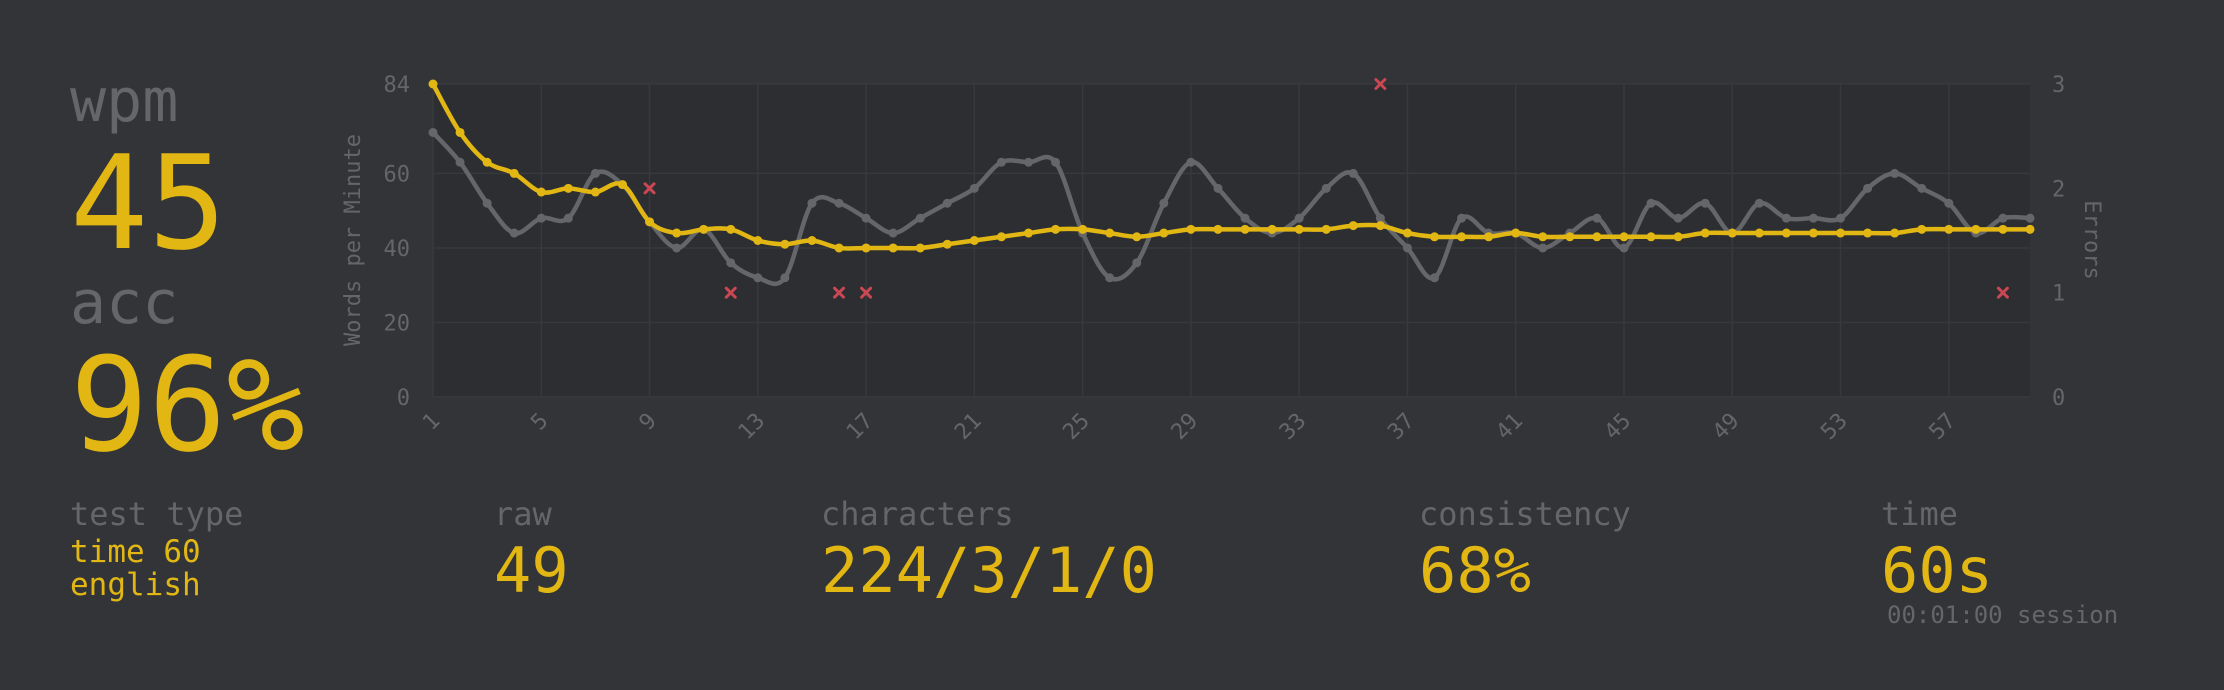 This screenshot has width=2224, height=690. What do you see at coordinates (1834, 427) in the screenshot?
I see `x-tick-label: 53` at bounding box center [1834, 427].